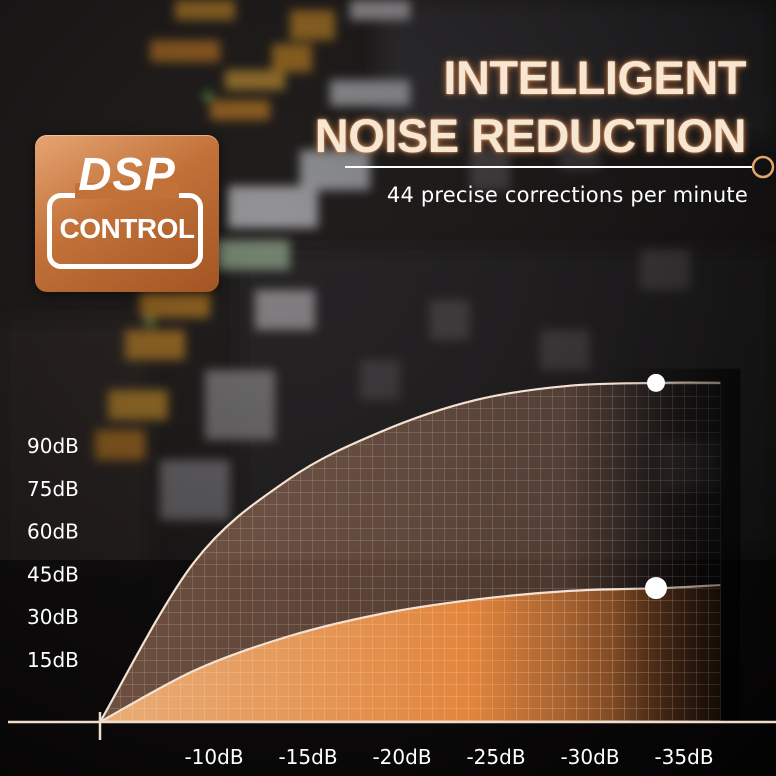 This screenshot has width=776, height=776. I want to click on y-tick-label: 30dB, so click(53, 617).